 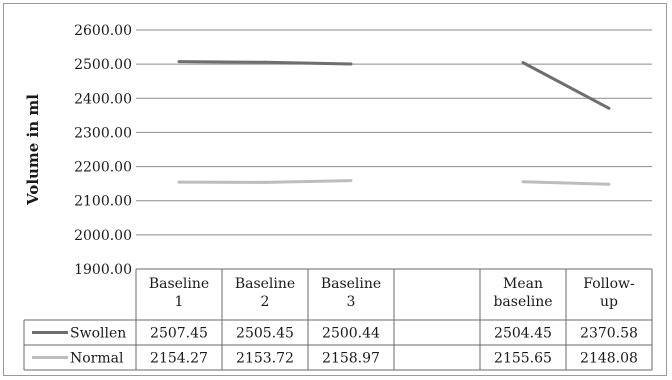 What do you see at coordinates (33, 150) in the screenshot?
I see `y-axis-title: Volume in ml` at bounding box center [33, 150].